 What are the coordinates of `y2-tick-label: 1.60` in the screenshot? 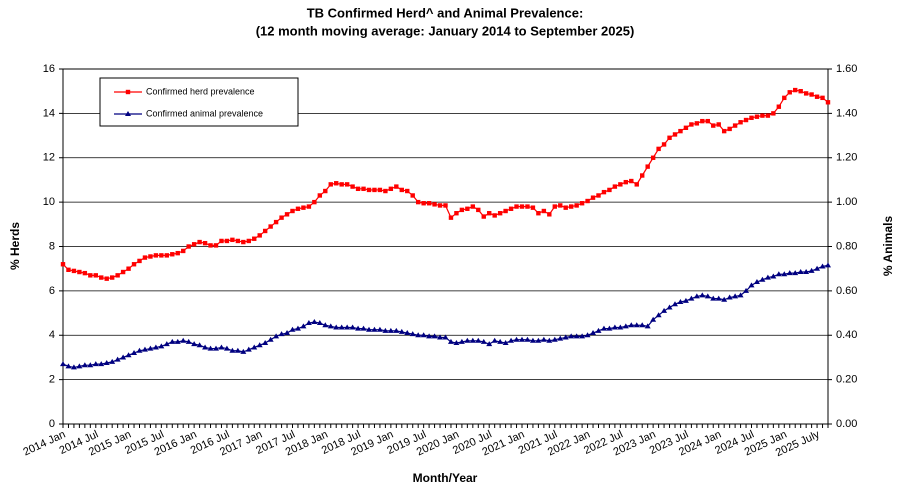 It's located at (846, 69).